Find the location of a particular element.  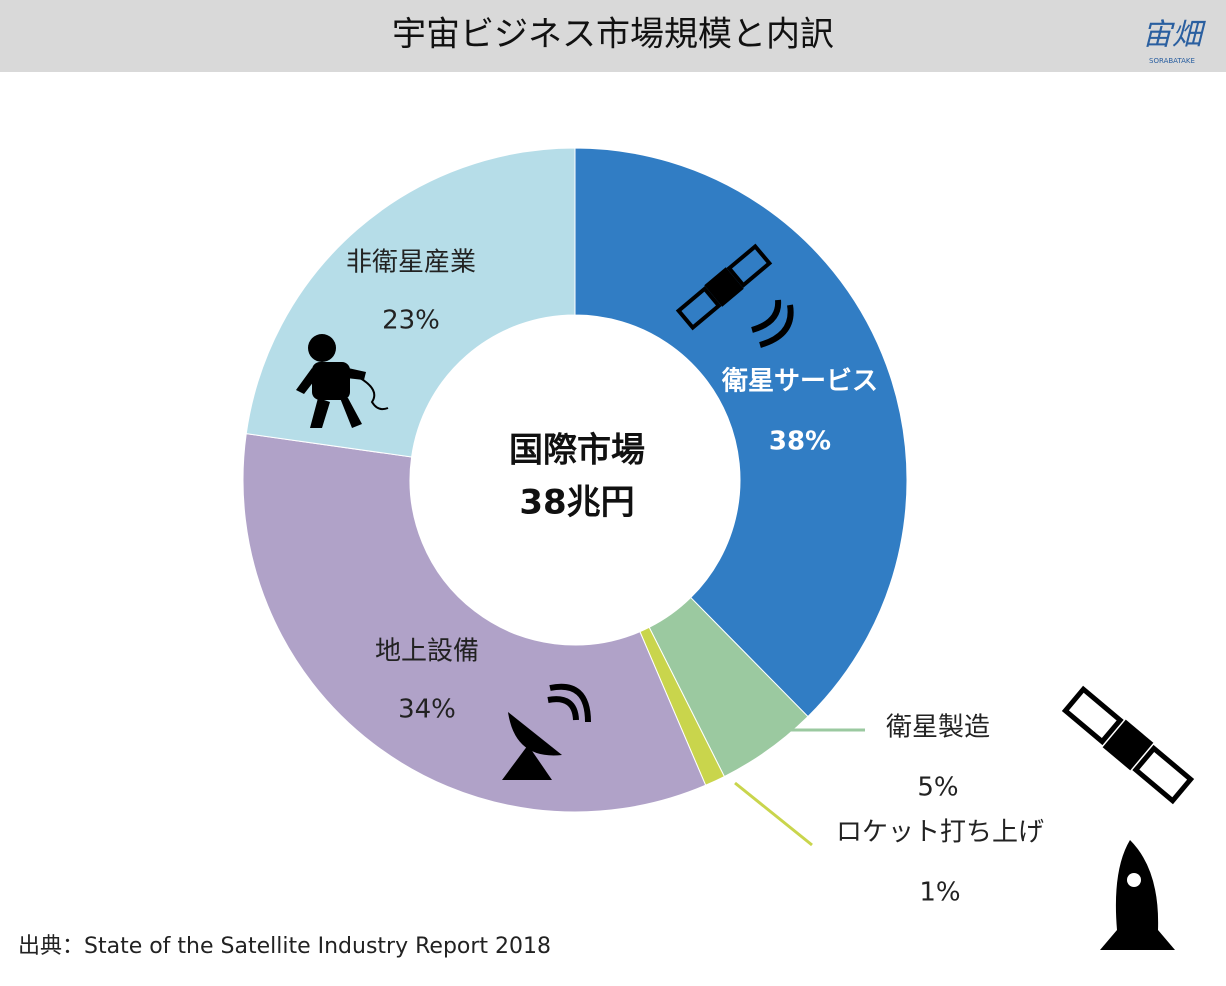

logo-sub: SORABATAKE is located at coordinates (1172, 61).